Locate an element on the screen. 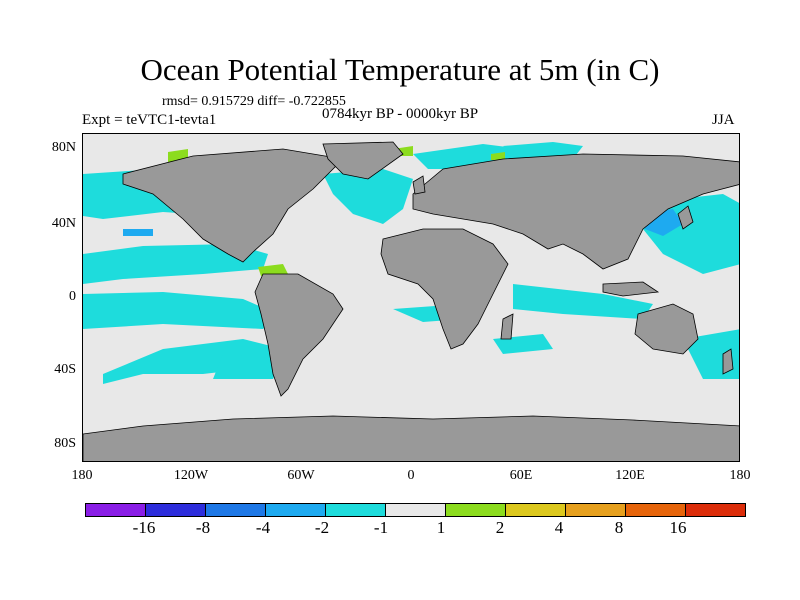 This screenshot has height=600, width=800. north-america is located at coordinates (233, 205).